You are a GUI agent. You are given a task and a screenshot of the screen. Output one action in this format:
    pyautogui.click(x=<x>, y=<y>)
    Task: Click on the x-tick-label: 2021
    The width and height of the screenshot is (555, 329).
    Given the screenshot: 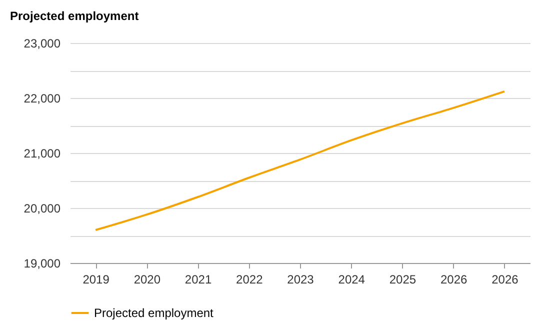 What is the action you would take?
    pyautogui.click(x=198, y=279)
    